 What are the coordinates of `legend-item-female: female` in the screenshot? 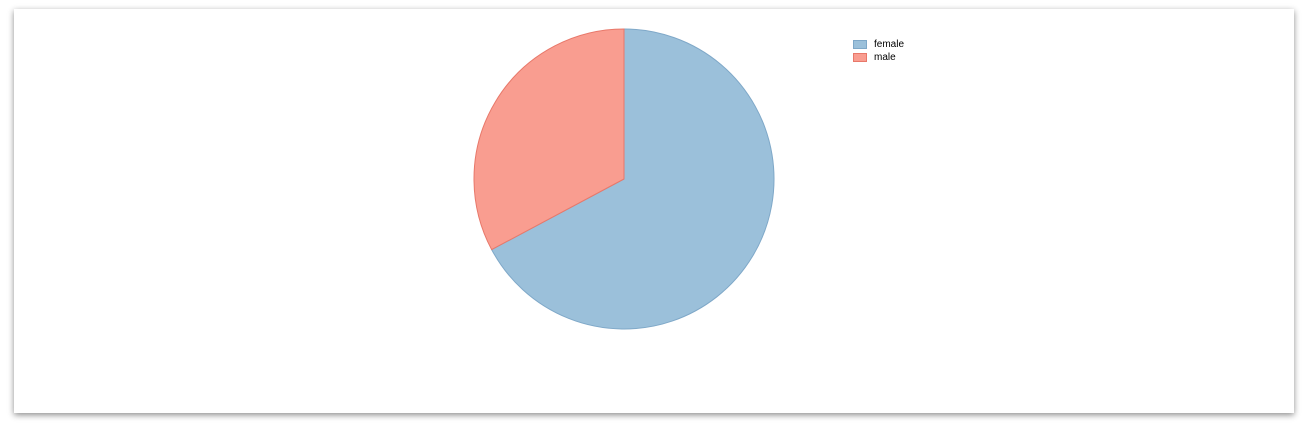 It's located at (878, 44).